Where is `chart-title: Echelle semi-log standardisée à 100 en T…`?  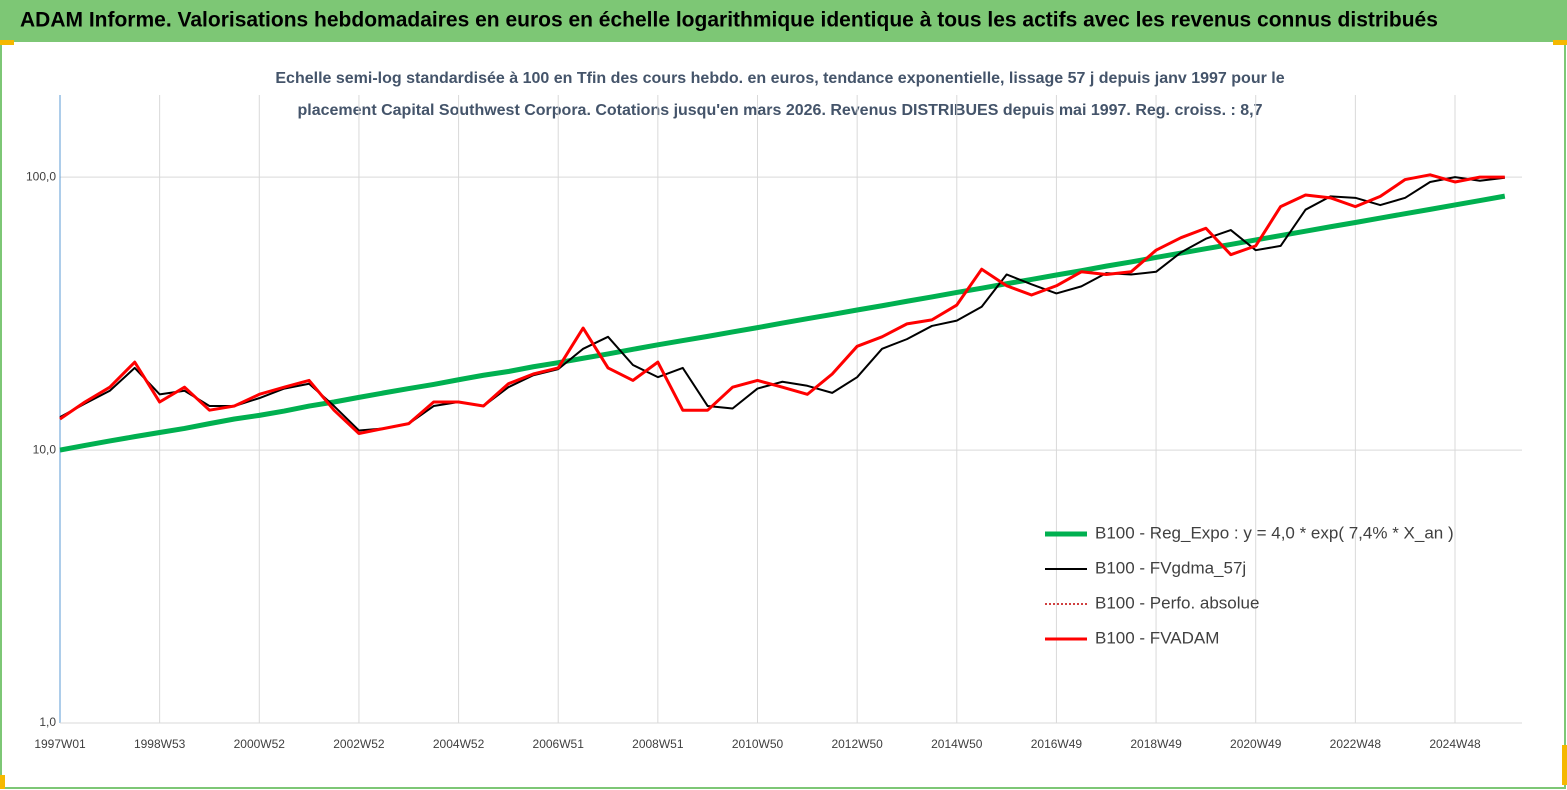 chart-title: Echelle semi-log standardisée à 100 en T… is located at coordinates (779, 78).